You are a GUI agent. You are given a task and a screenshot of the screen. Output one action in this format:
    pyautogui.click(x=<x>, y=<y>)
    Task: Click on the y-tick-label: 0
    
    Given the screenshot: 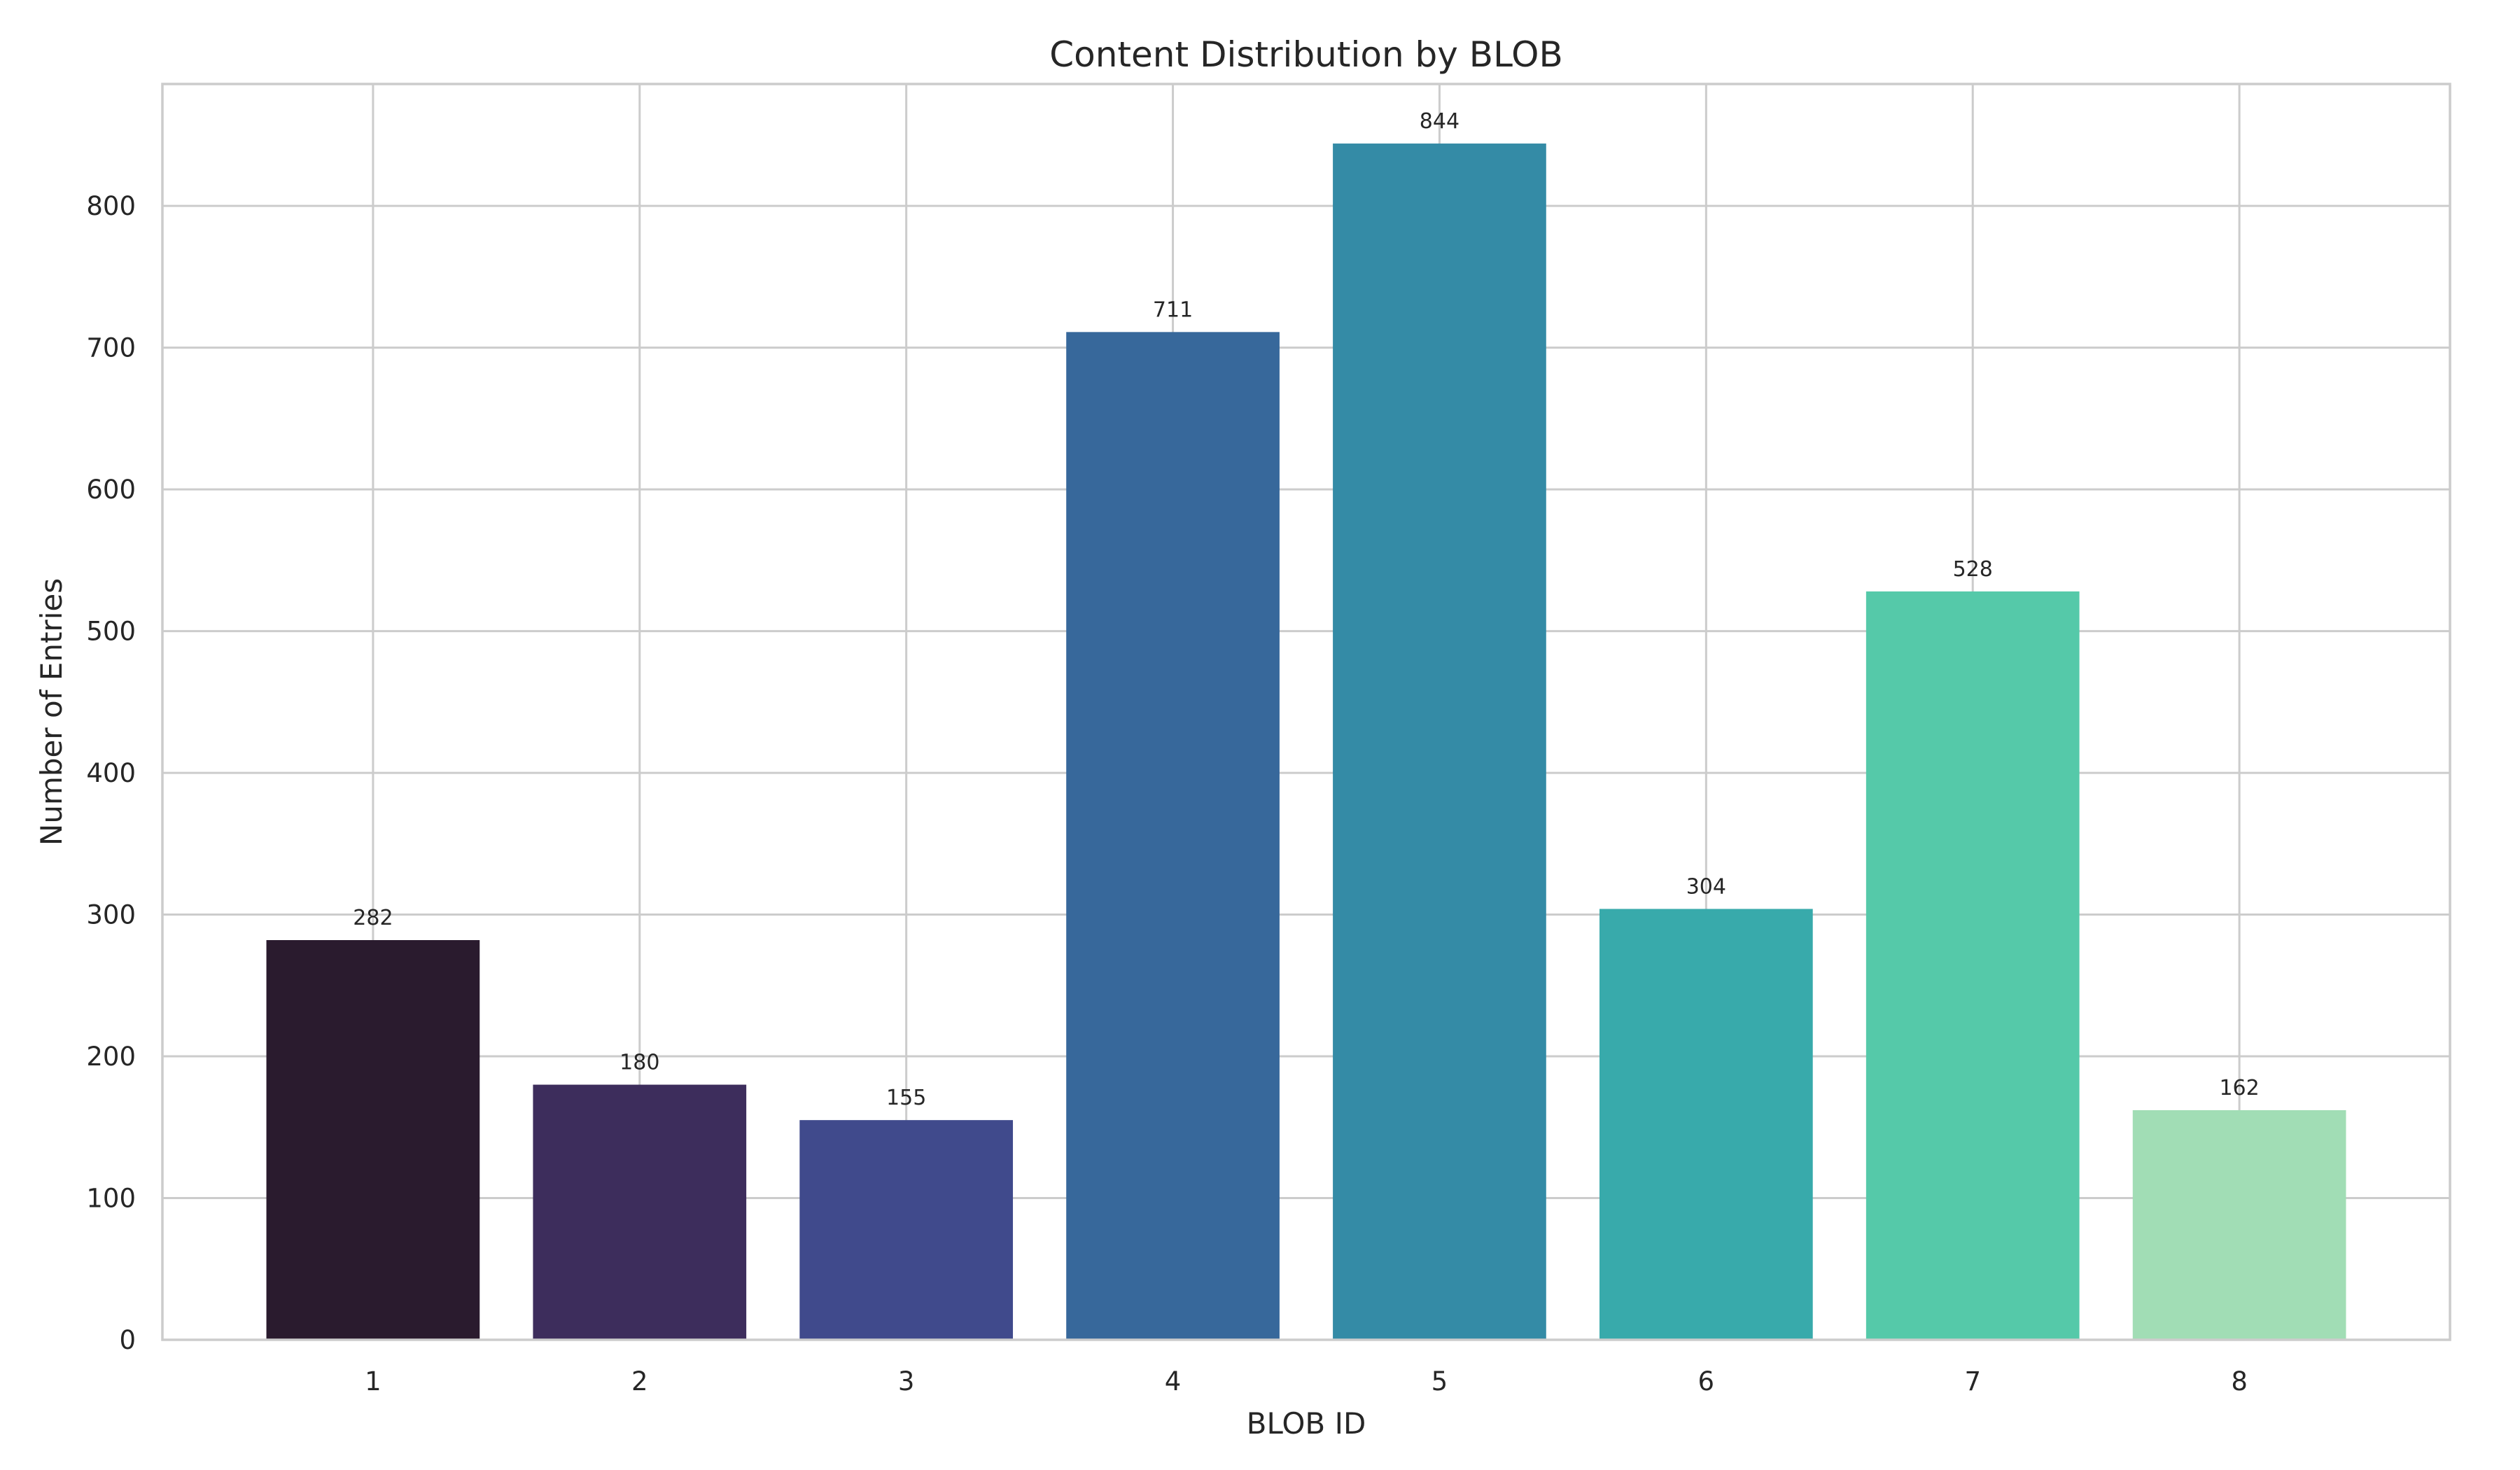 What is the action you would take?
    pyautogui.click(x=127, y=1340)
    